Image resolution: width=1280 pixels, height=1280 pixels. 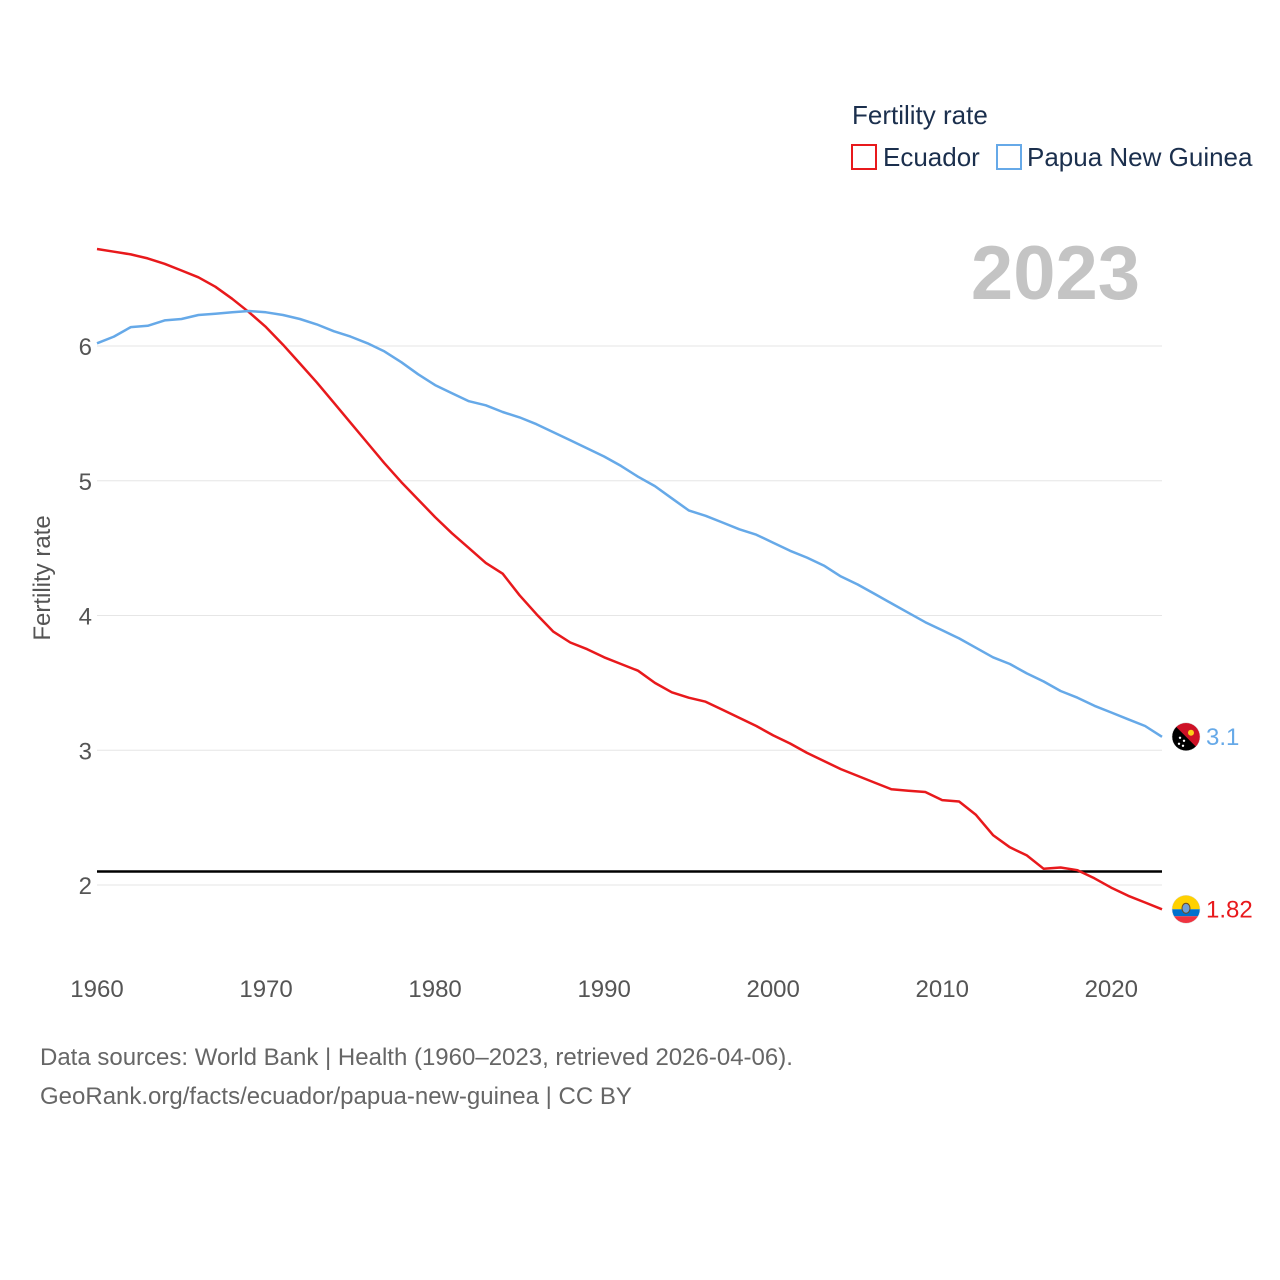 I want to click on x-axis-ticks: 1960 1970 1980 1990 2000 2010 2020, so click(x=604, y=989).